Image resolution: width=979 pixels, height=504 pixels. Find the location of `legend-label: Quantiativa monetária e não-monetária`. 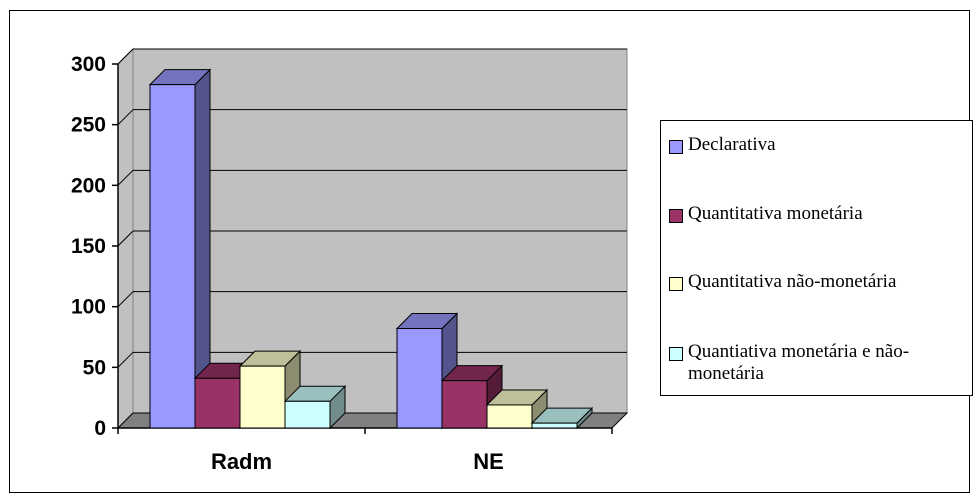

legend-label: Quantiativa monetária e não-monetária is located at coordinates (799, 362).